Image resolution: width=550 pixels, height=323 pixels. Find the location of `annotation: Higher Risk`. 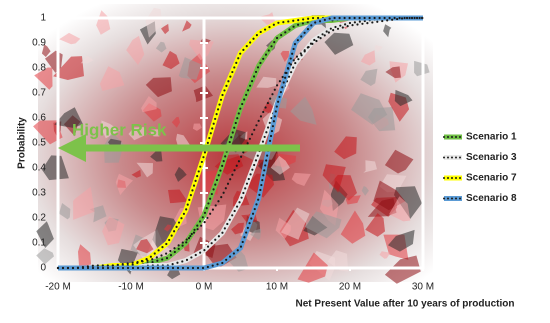

annotation: Higher Risk is located at coordinates (119, 129).